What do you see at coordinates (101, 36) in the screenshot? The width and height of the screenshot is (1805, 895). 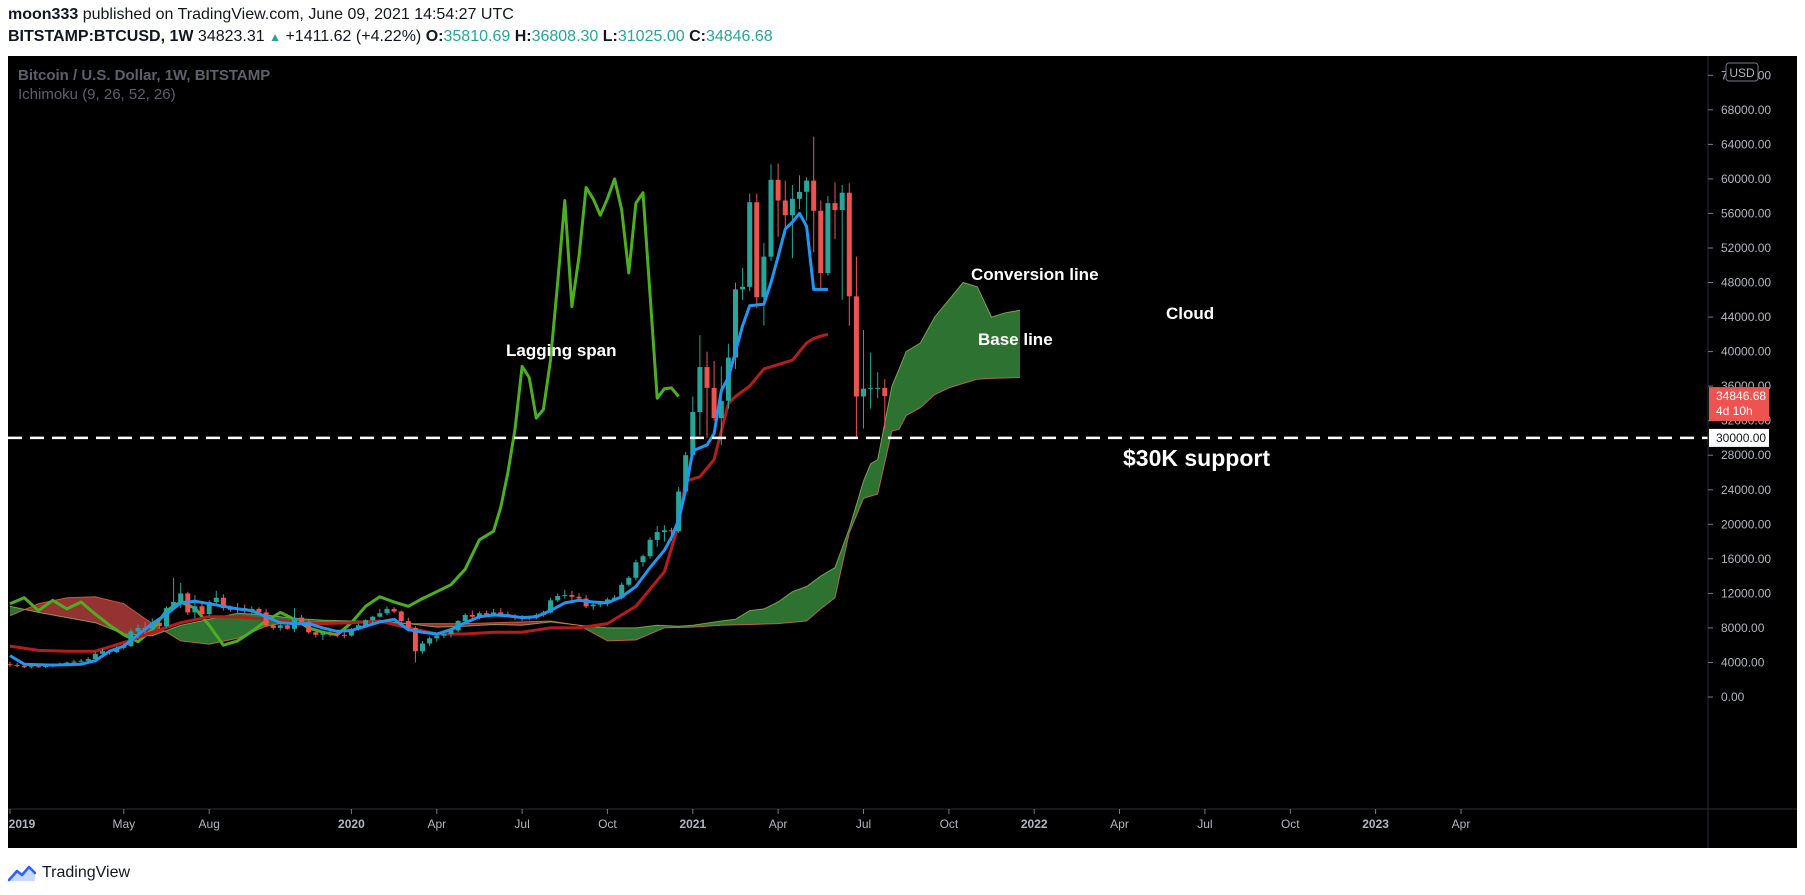 I see `symbol-name: BITSTAMP:BTCUSD, 1W` at bounding box center [101, 36].